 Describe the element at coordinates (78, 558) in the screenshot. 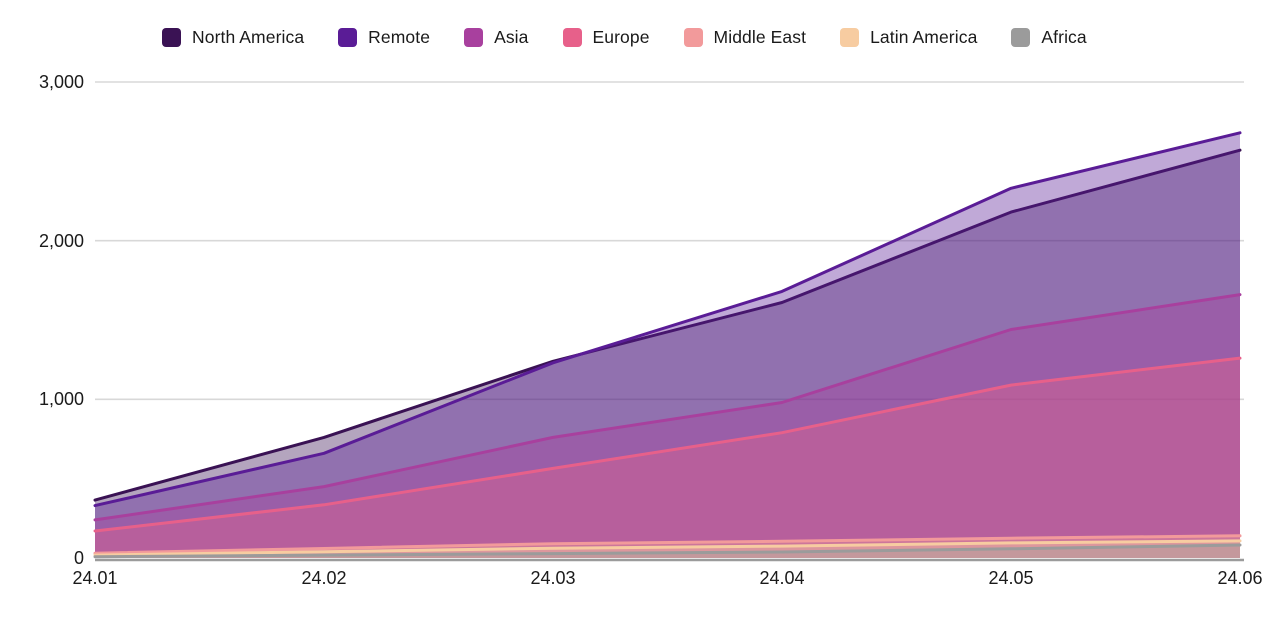

I see `y-tick-label-0: 0` at that location.